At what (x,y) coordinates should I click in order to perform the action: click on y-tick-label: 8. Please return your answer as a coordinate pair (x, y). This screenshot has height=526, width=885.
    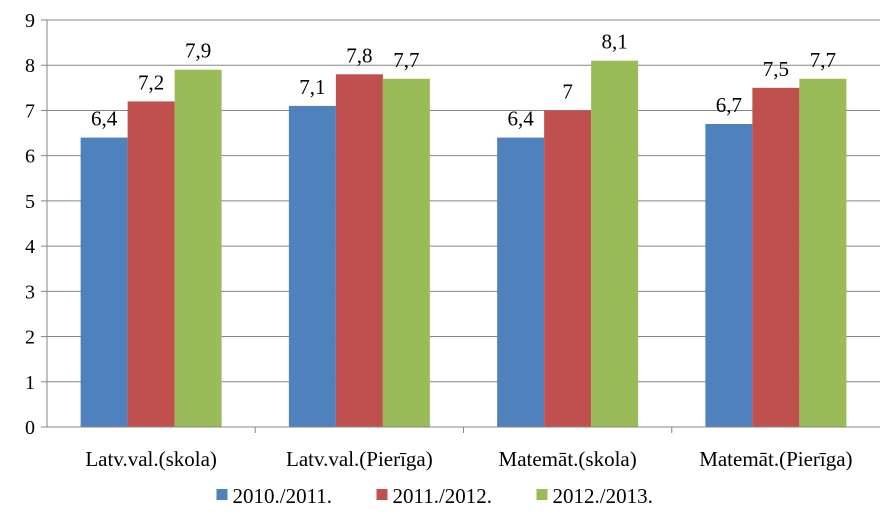
    Looking at the image, I should click on (30, 66).